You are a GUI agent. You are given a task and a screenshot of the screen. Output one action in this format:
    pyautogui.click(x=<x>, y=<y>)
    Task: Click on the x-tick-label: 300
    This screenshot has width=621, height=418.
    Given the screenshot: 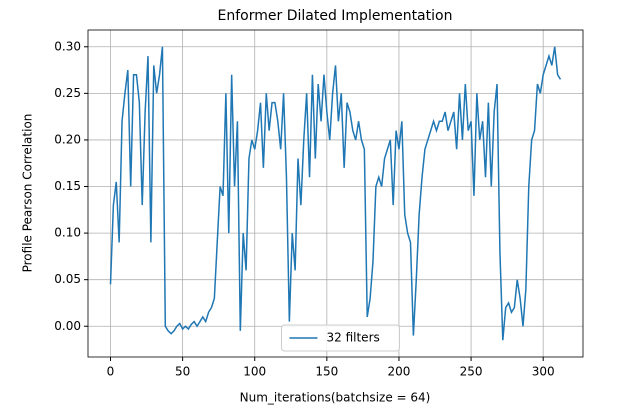 What is the action you would take?
    pyautogui.click(x=543, y=372)
    